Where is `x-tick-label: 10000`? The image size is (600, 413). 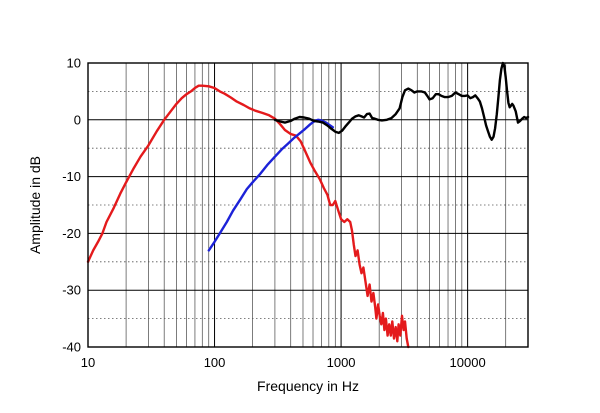 x-tick-label: 10000 is located at coordinates (468, 362).